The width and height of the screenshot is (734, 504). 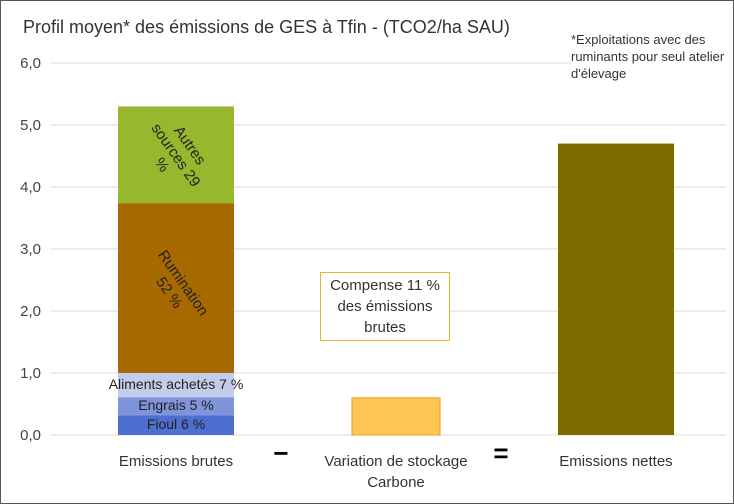 What do you see at coordinates (30, 249) in the screenshot?
I see `y-tick-label: 3,0` at bounding box center [30, 249].